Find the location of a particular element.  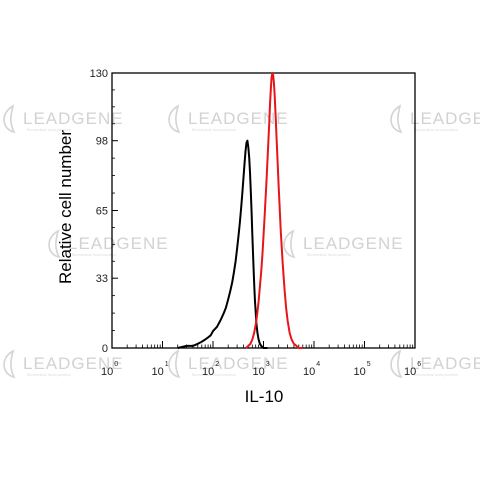

y-axis-ticks: 0 33 65 98 130 is located at coordinates (104, 211).